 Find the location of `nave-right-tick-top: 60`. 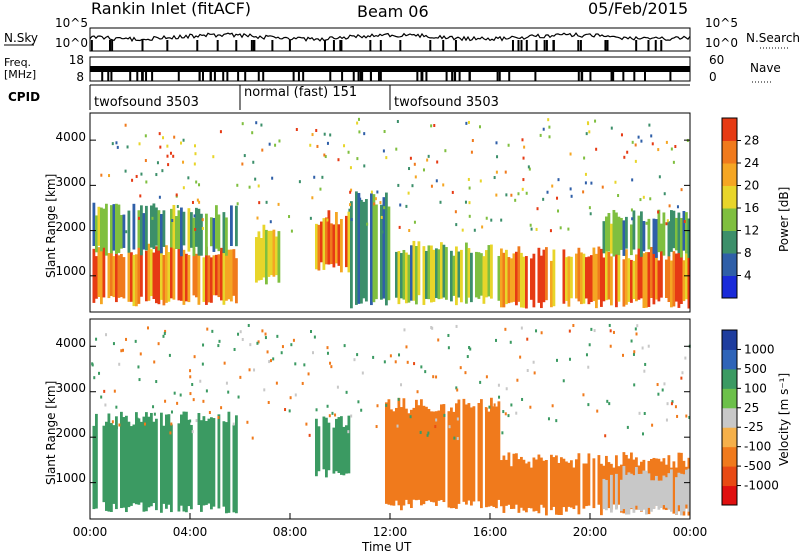

nave-right-tick-top: 60 is located at coordinates (716, 60).